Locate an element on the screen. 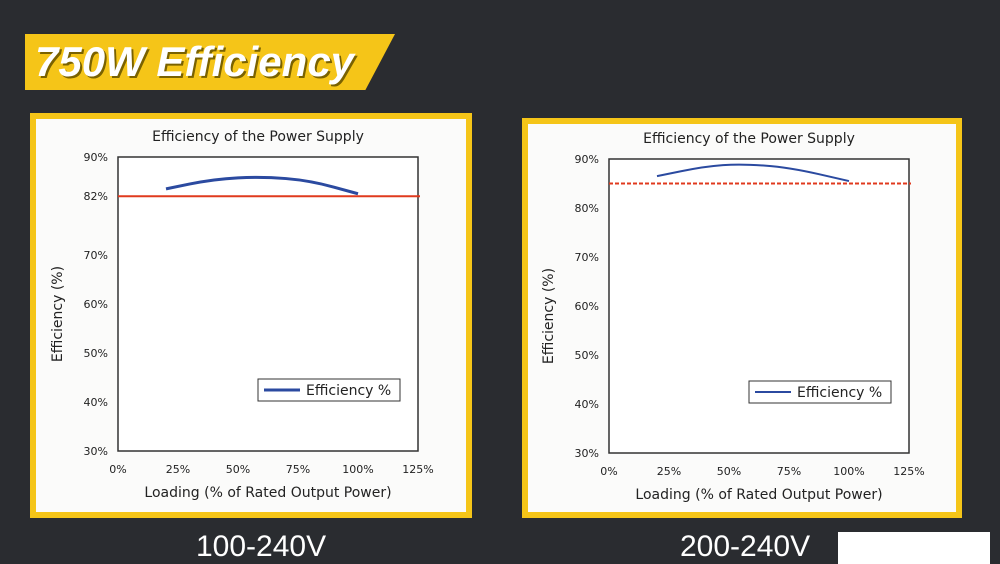 The image size is (1000, 564). title-banner is located at coordinates (210, 62).